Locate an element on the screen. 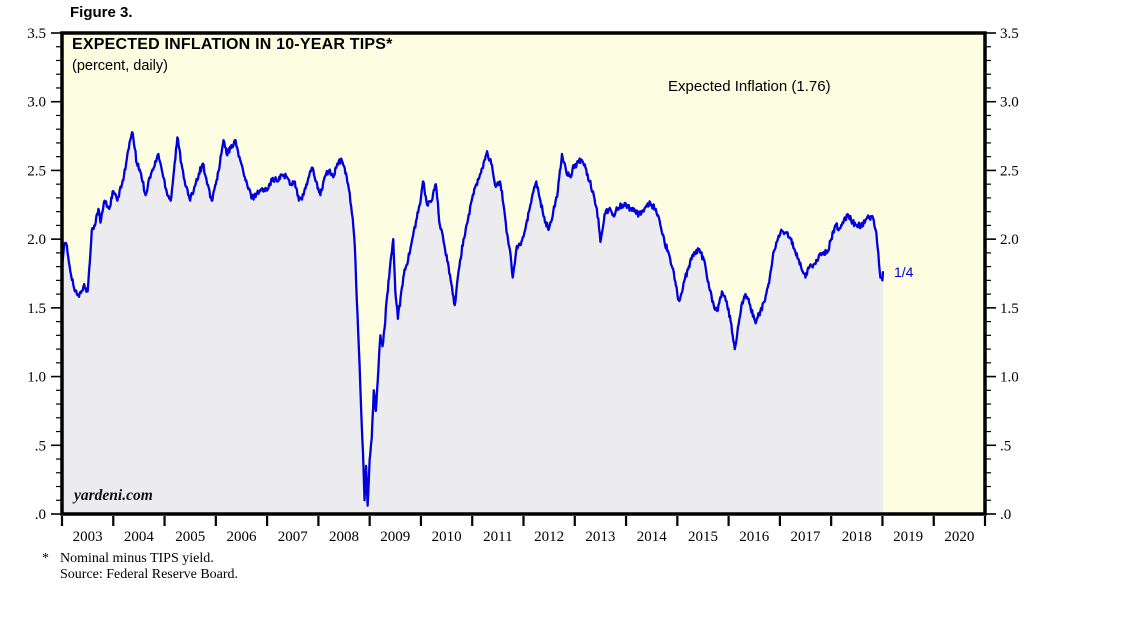 Image resolution: width=1138 pixels, height=621 pixels. x-axis-year-label: 2020 is located at coordinates (959, 537).